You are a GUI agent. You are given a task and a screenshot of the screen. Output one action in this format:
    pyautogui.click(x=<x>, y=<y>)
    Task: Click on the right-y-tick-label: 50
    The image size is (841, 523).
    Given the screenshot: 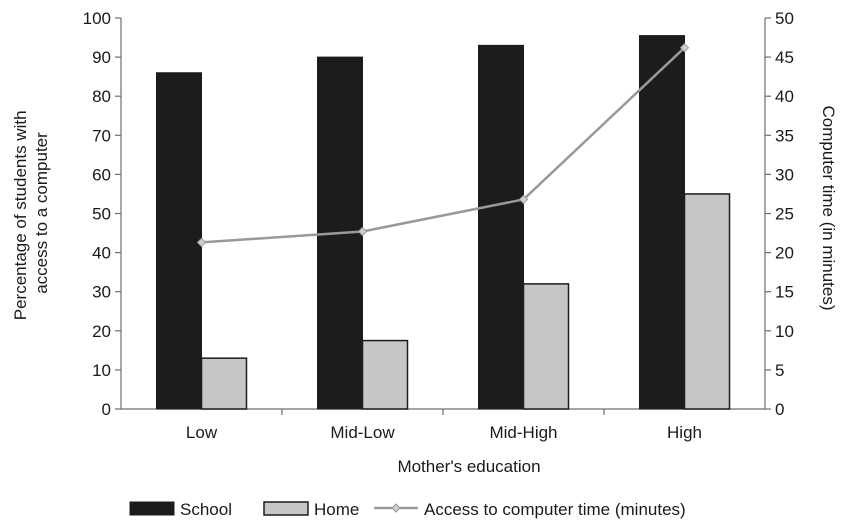 What is the action you would take?
    pyautogui.click(x=784, y=18)
    